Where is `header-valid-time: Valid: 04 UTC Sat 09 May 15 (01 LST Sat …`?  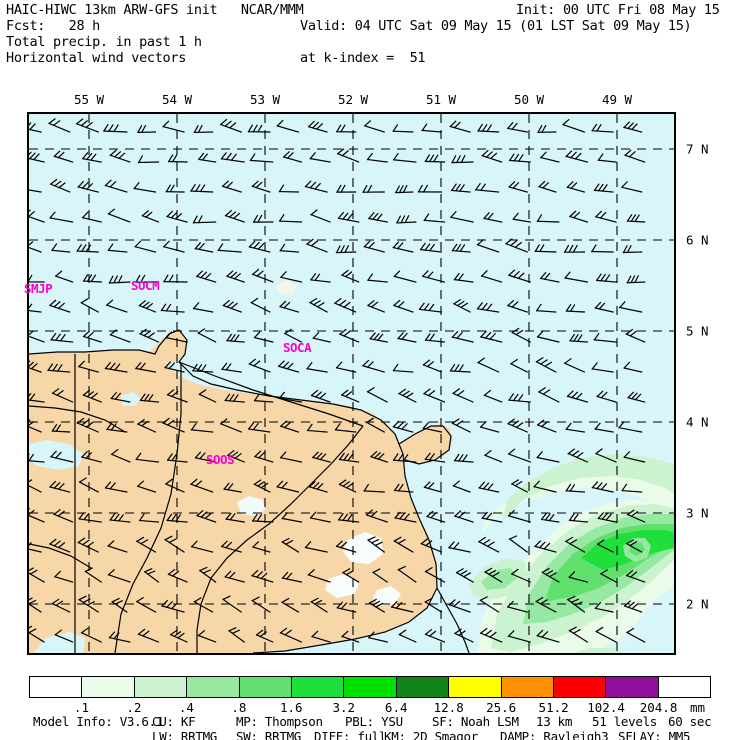 header-valid-time: Valid: 04 UTC Sat 09 May 15 (01 LST Sat … is located at coordinates (496, 26).